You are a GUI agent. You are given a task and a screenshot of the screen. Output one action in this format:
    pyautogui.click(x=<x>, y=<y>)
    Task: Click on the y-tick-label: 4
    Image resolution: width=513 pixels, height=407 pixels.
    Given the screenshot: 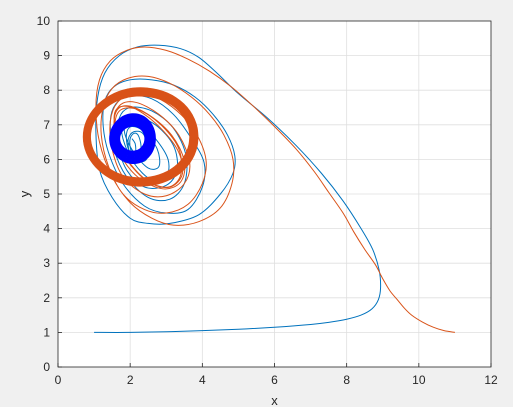 What is the action you would take?
    pyautogui.click(x=46, y=229)
    